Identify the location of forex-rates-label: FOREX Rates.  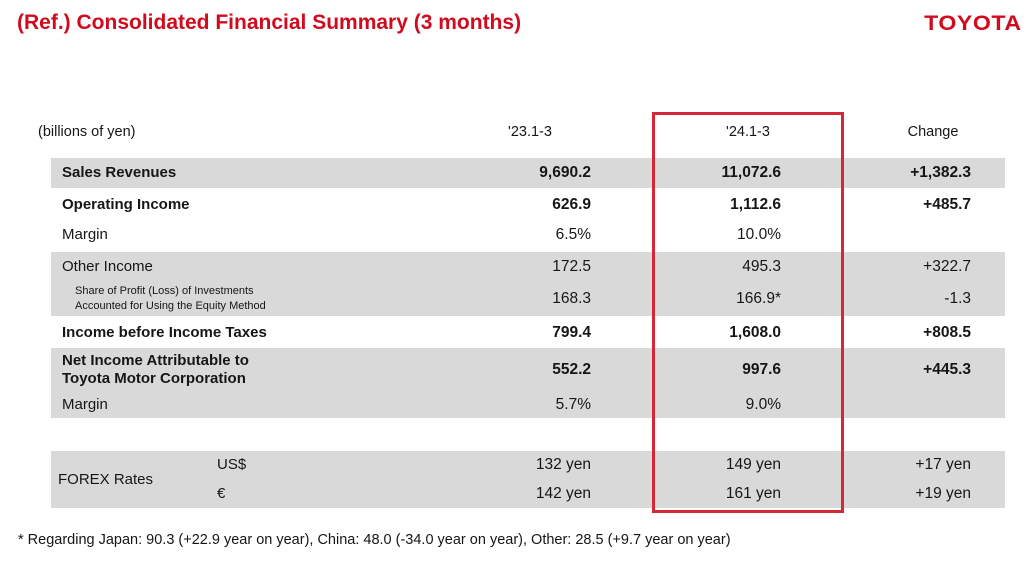
(106, 479).